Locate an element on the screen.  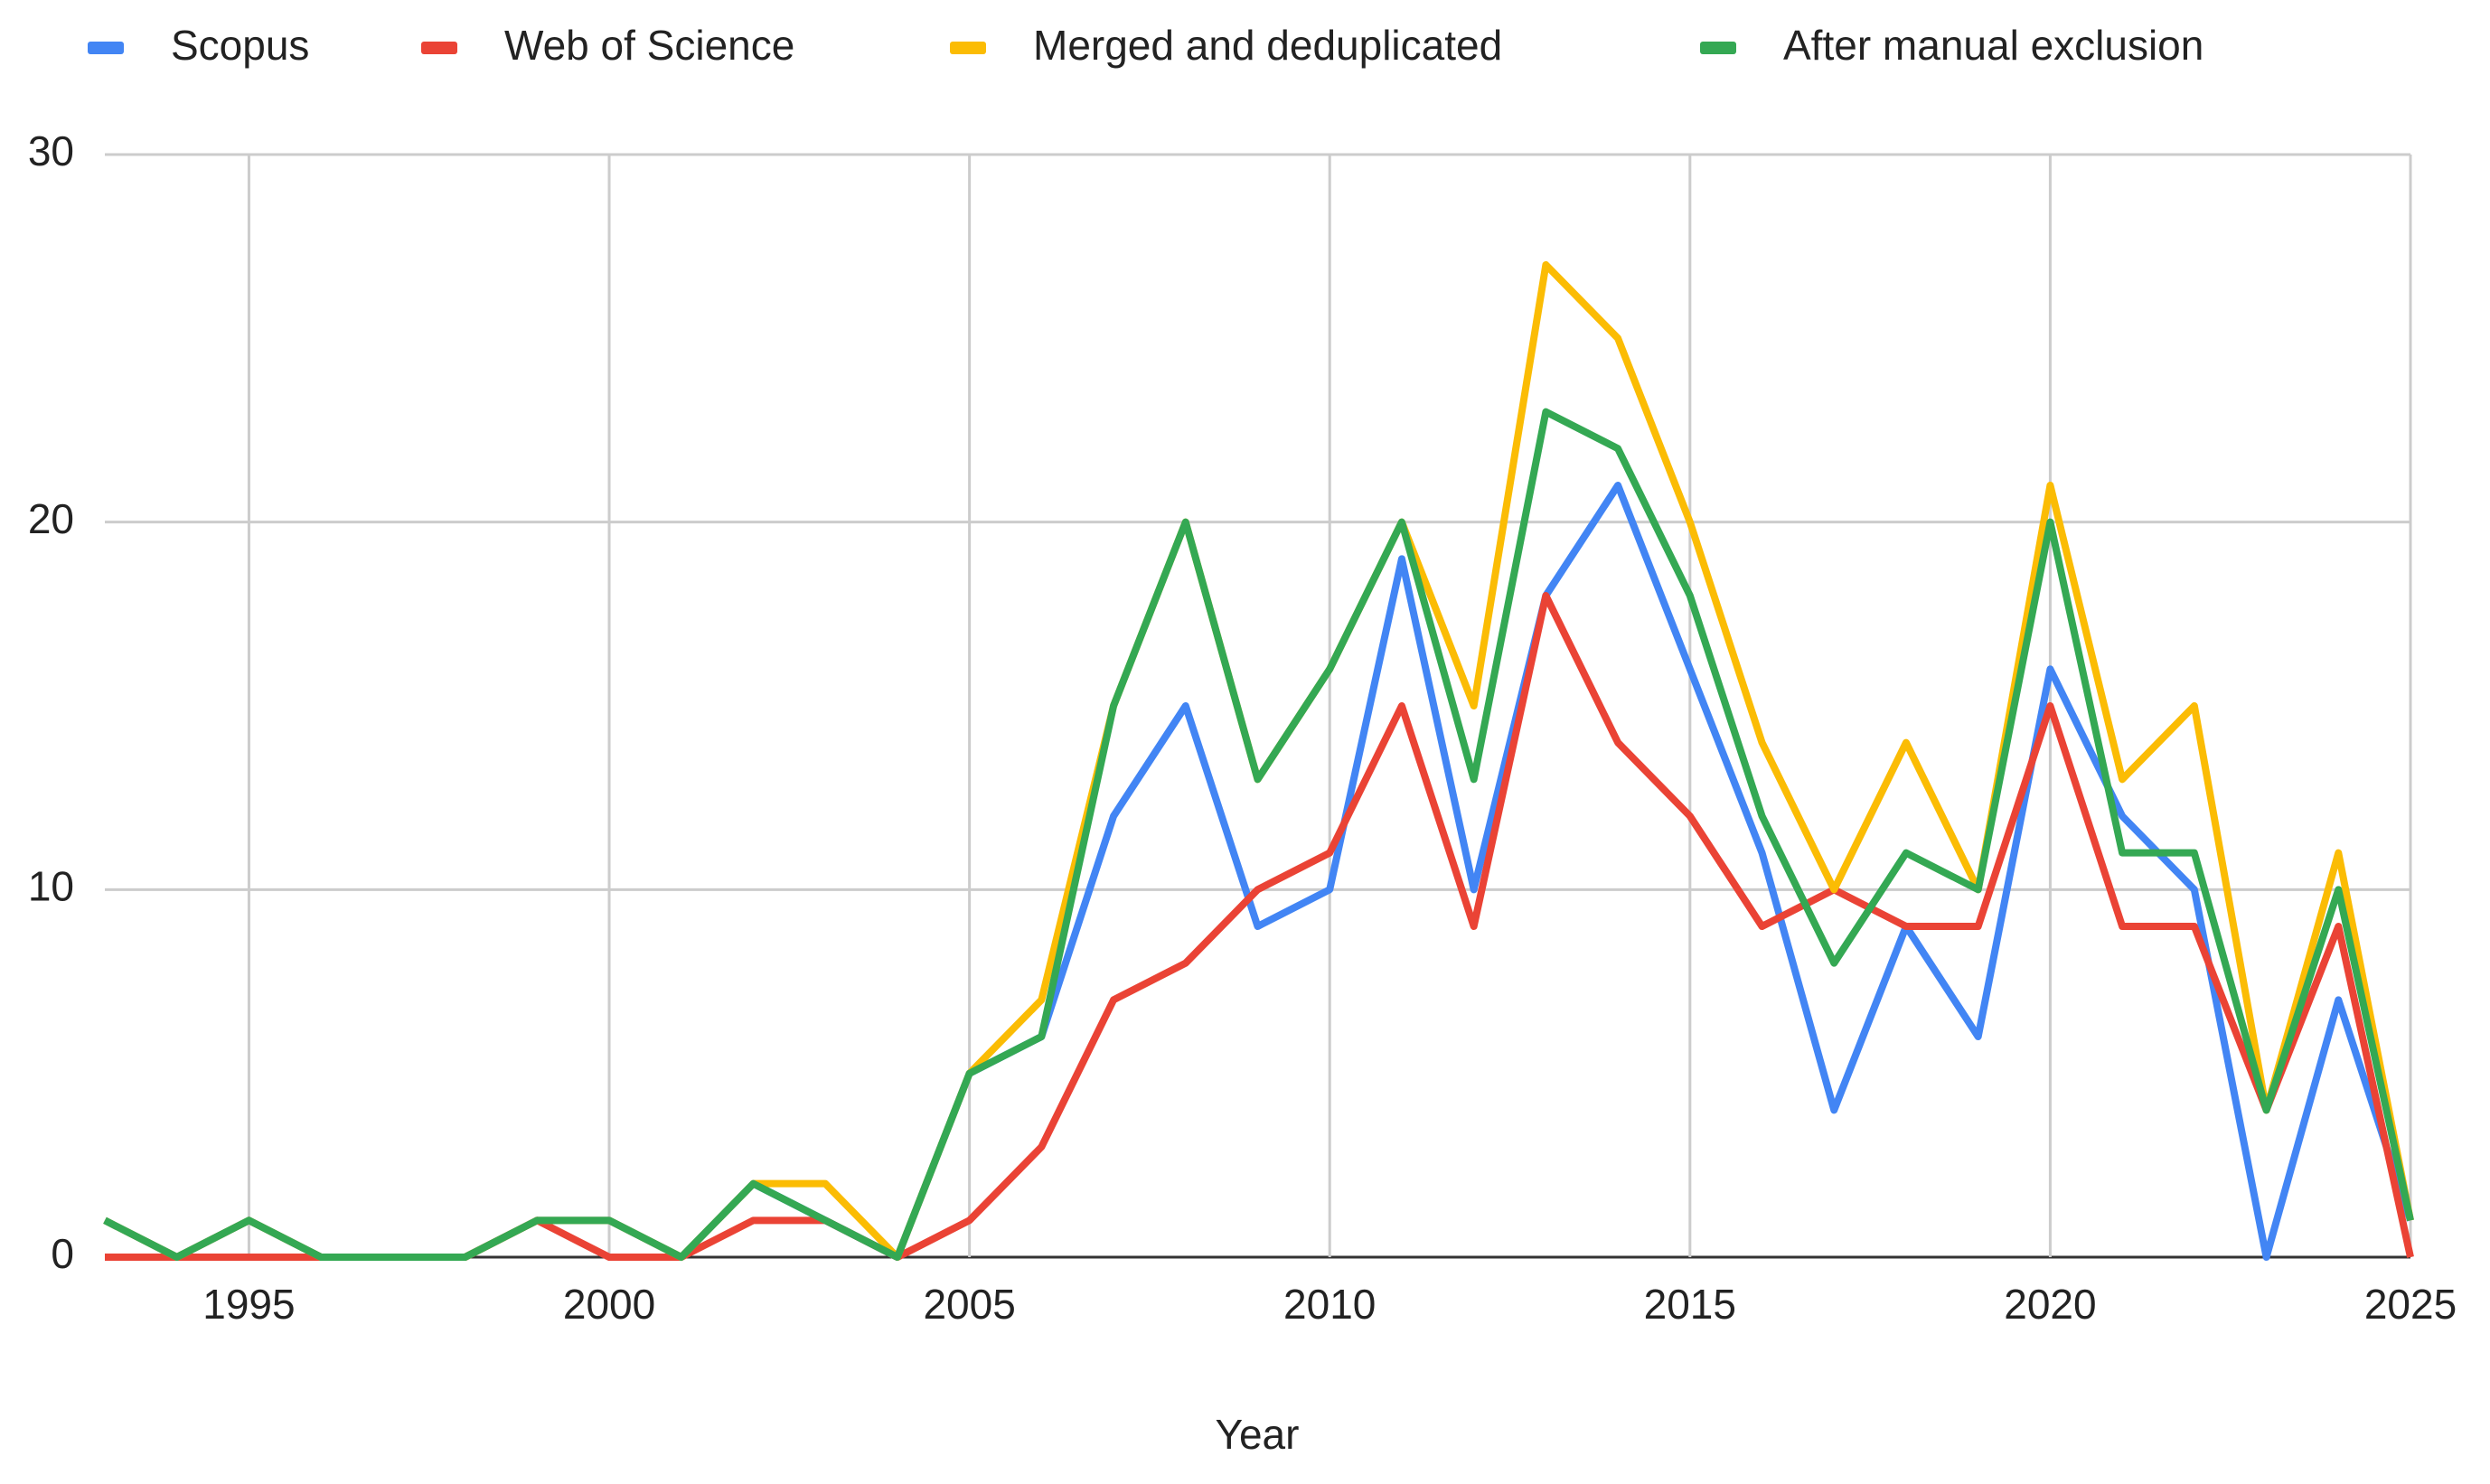
y-tick-label: 0 is located at coordinates (62, 1253).